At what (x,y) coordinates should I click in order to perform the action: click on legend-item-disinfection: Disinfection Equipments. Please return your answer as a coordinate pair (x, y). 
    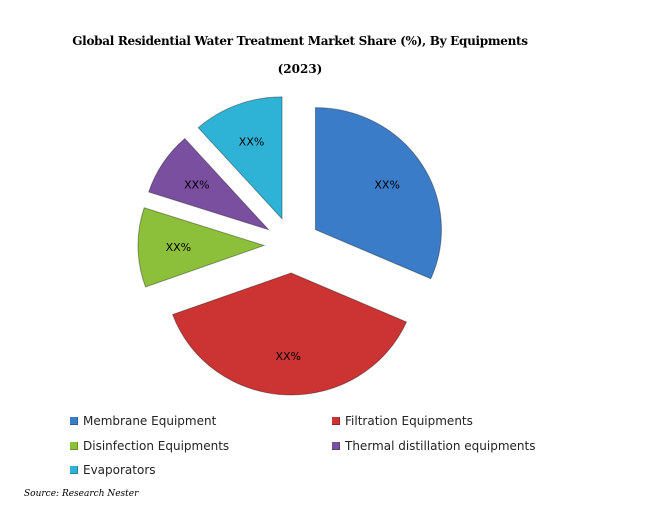
    Looking at the image, I should click on (149, 446).